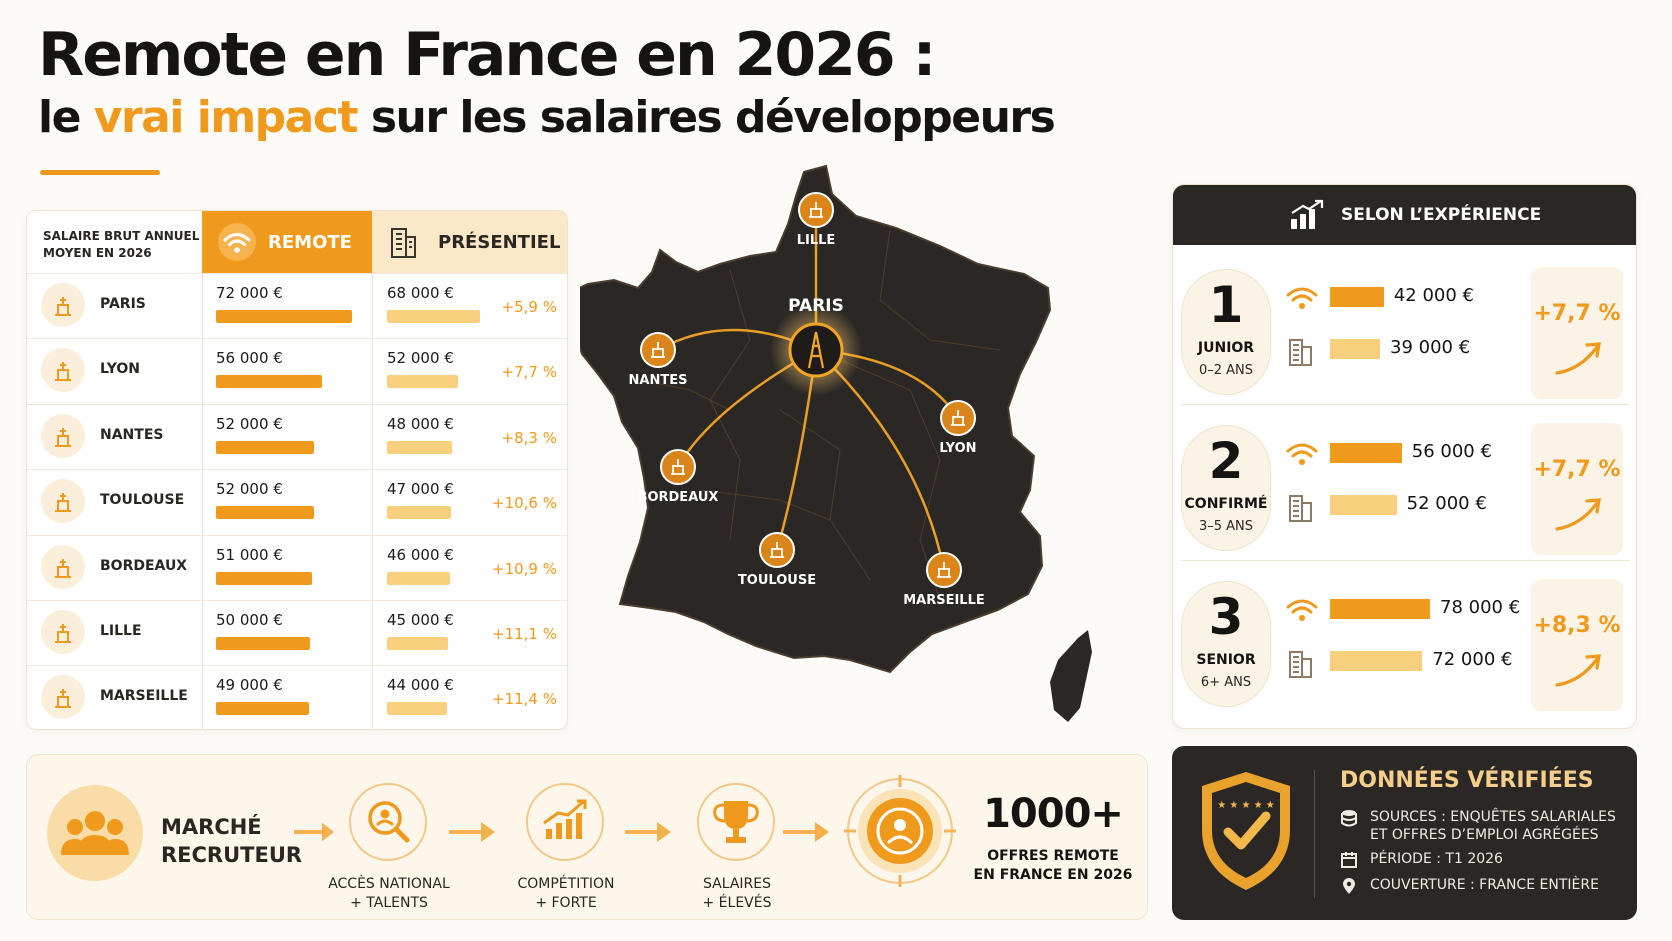  What do you see at coordinates (736, 884) in the screenshot?
I see `step-text-line1: SALAIRES` at bounding box center [736, 884].